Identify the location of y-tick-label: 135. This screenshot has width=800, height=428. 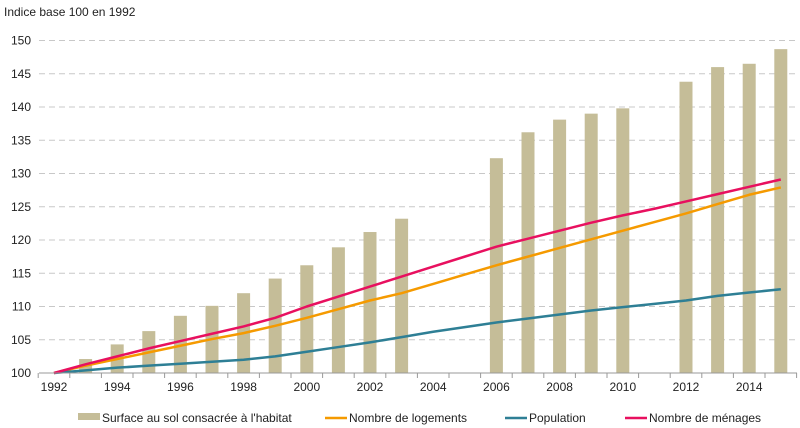
(21, 140).